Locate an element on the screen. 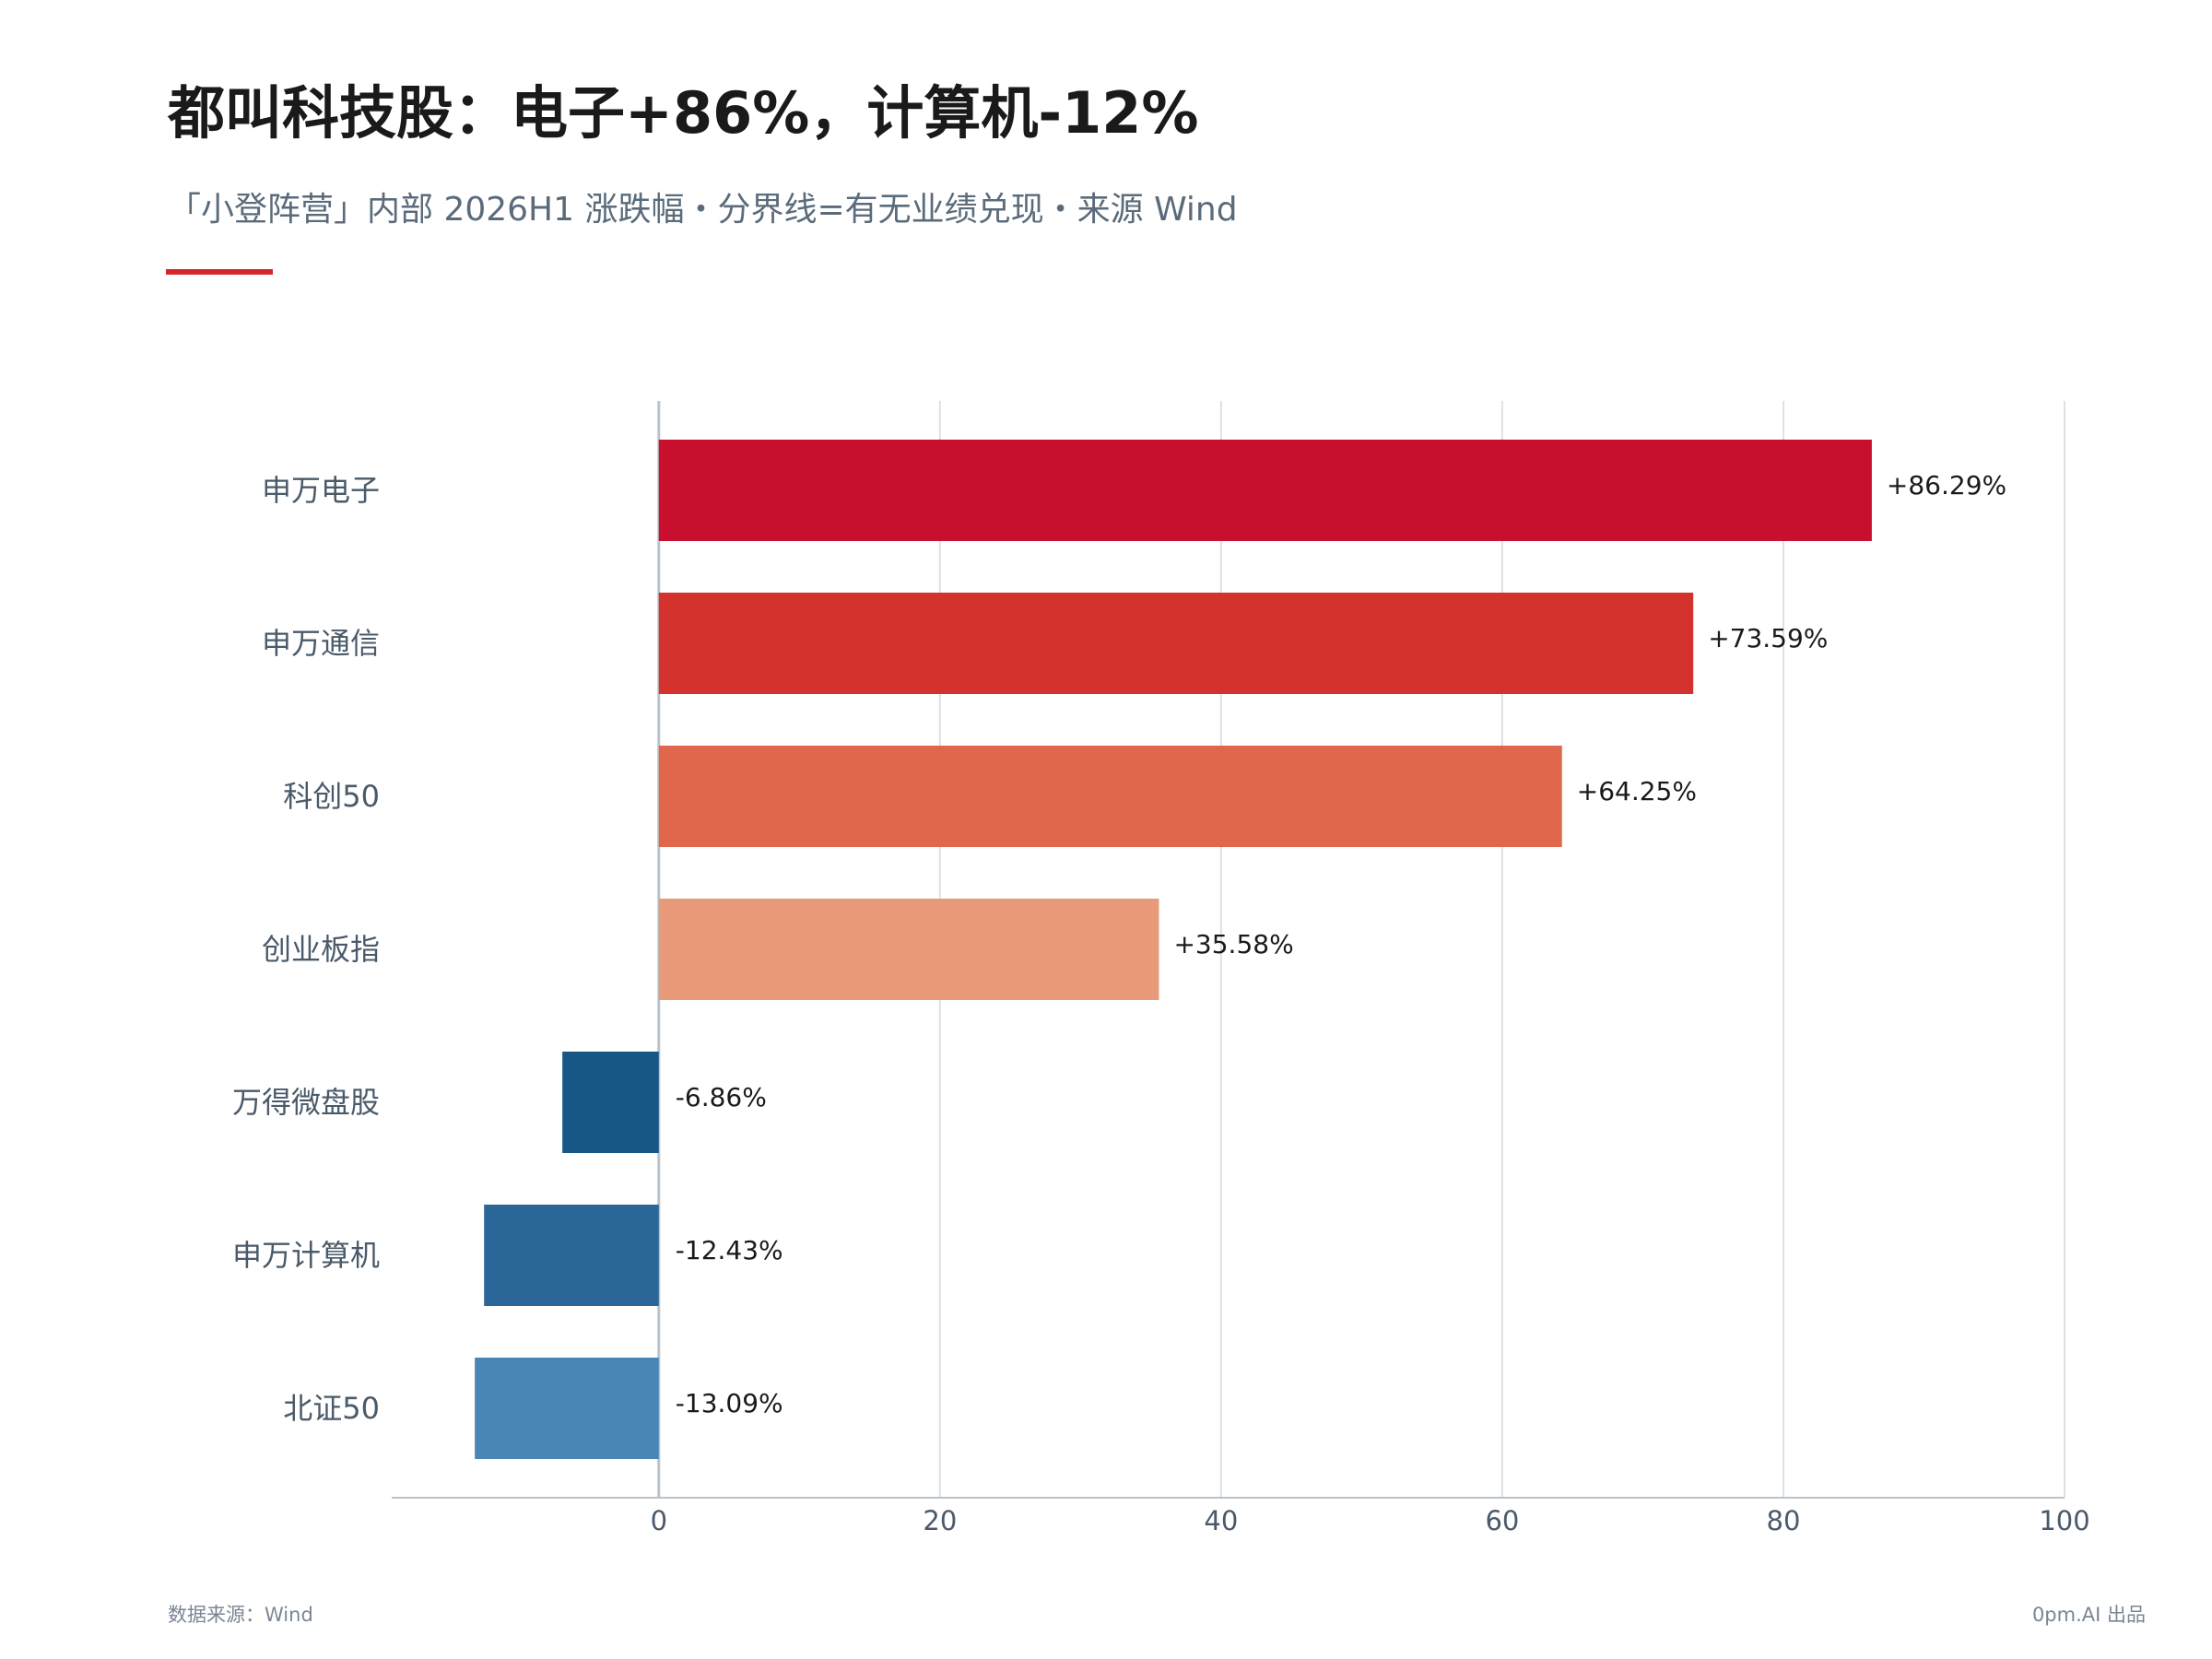  value-label: +73.59% is located at coordinates (1768, 638).